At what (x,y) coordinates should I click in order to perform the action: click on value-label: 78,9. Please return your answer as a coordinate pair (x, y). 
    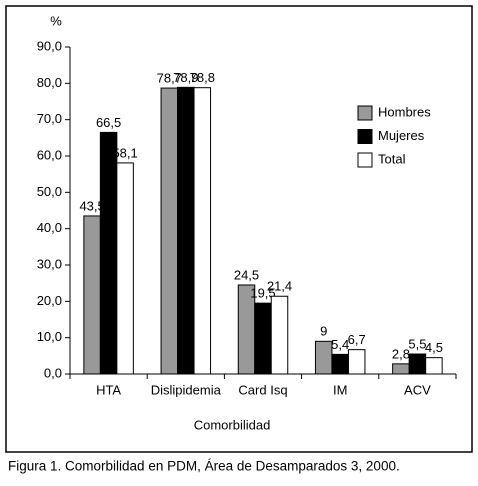
    Looking at the image, I should click on (185, 77).